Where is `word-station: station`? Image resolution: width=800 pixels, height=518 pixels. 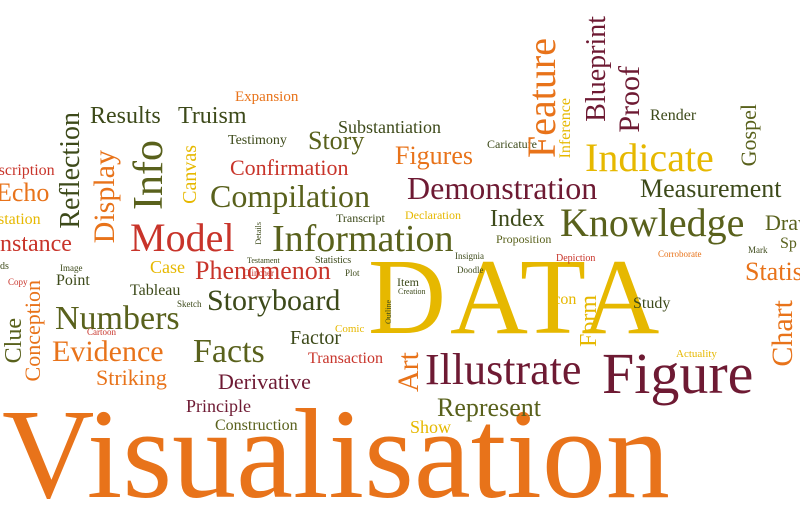
word-station: station is located at coordinates (20, 219).